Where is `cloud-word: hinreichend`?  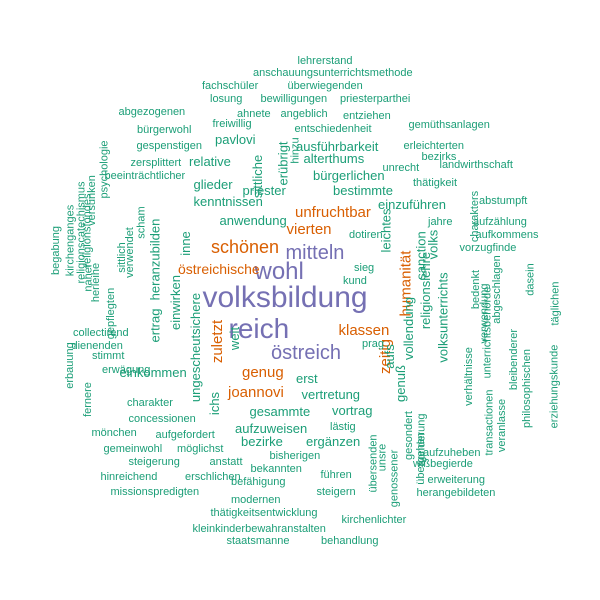 cloud-word: hinreichend is located at coordinates (129, 476).